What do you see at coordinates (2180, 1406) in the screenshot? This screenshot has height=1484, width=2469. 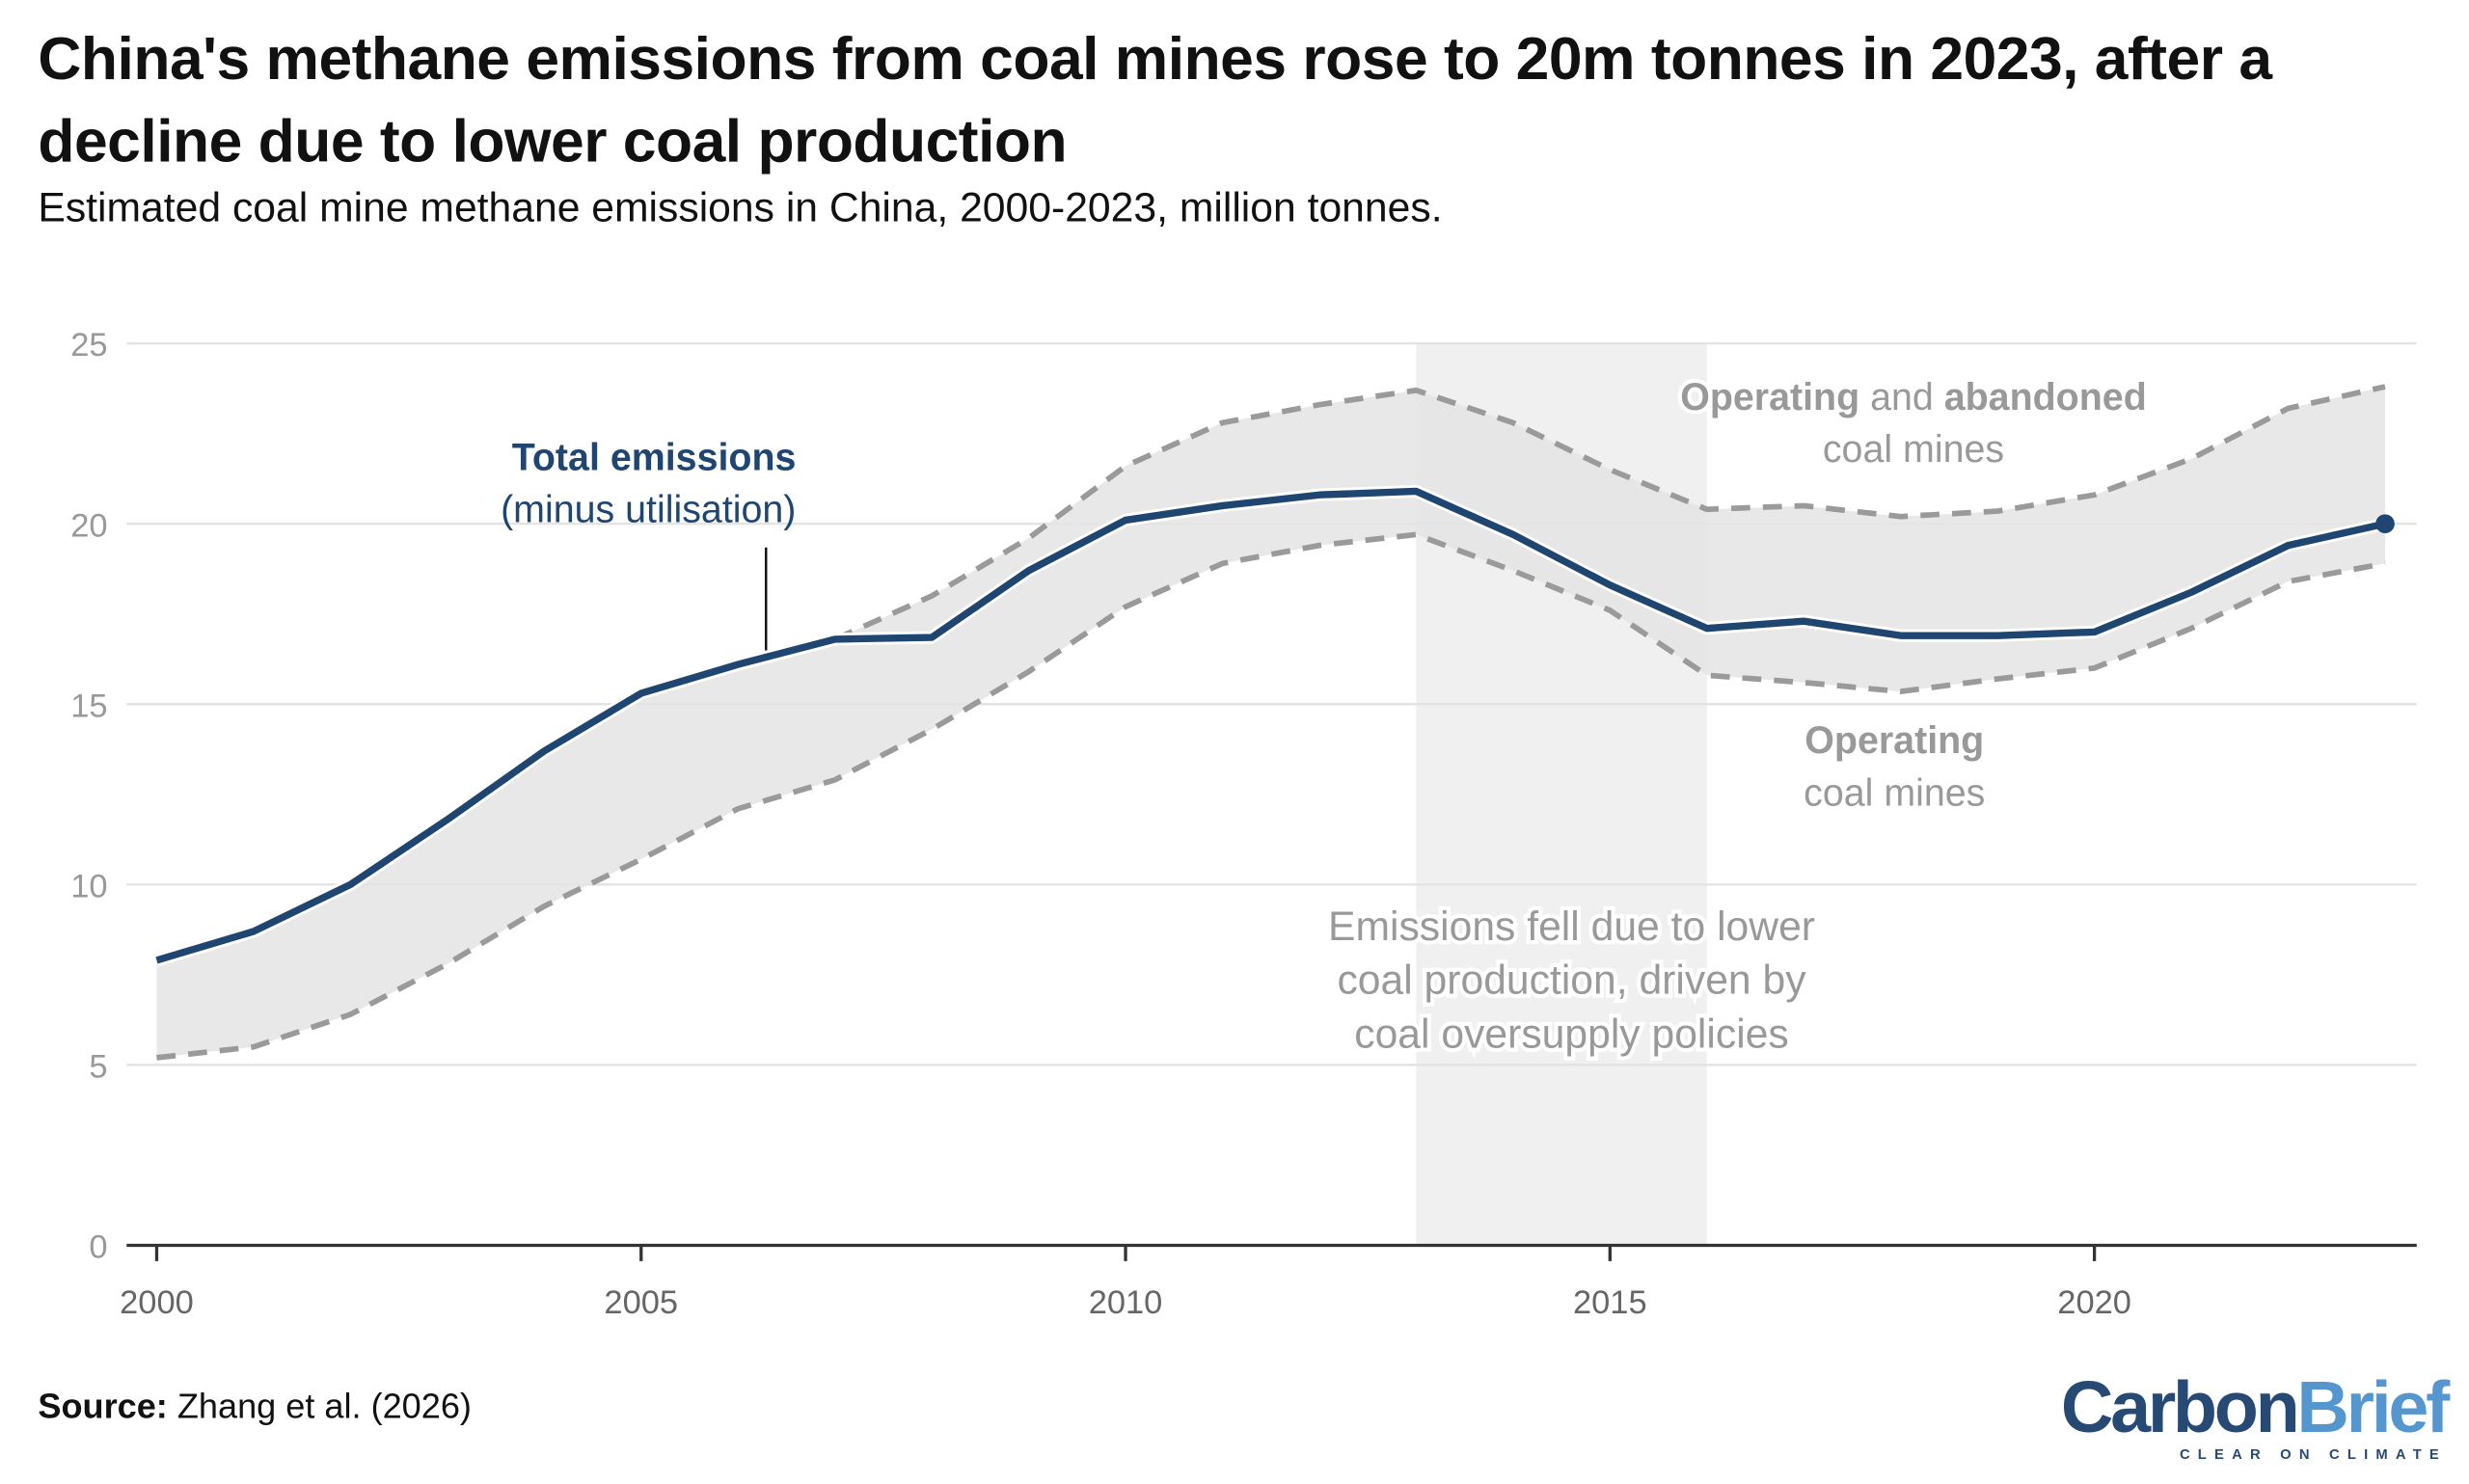 I see `logo-part1: Carbon` at bounding box center [2180, 1406].